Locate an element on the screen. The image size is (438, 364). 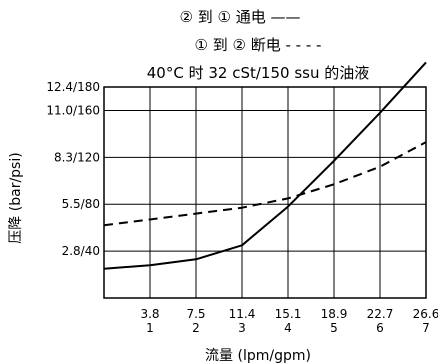
x-tick-label-lpm: 7.5 is located at coordinates (195, 314).